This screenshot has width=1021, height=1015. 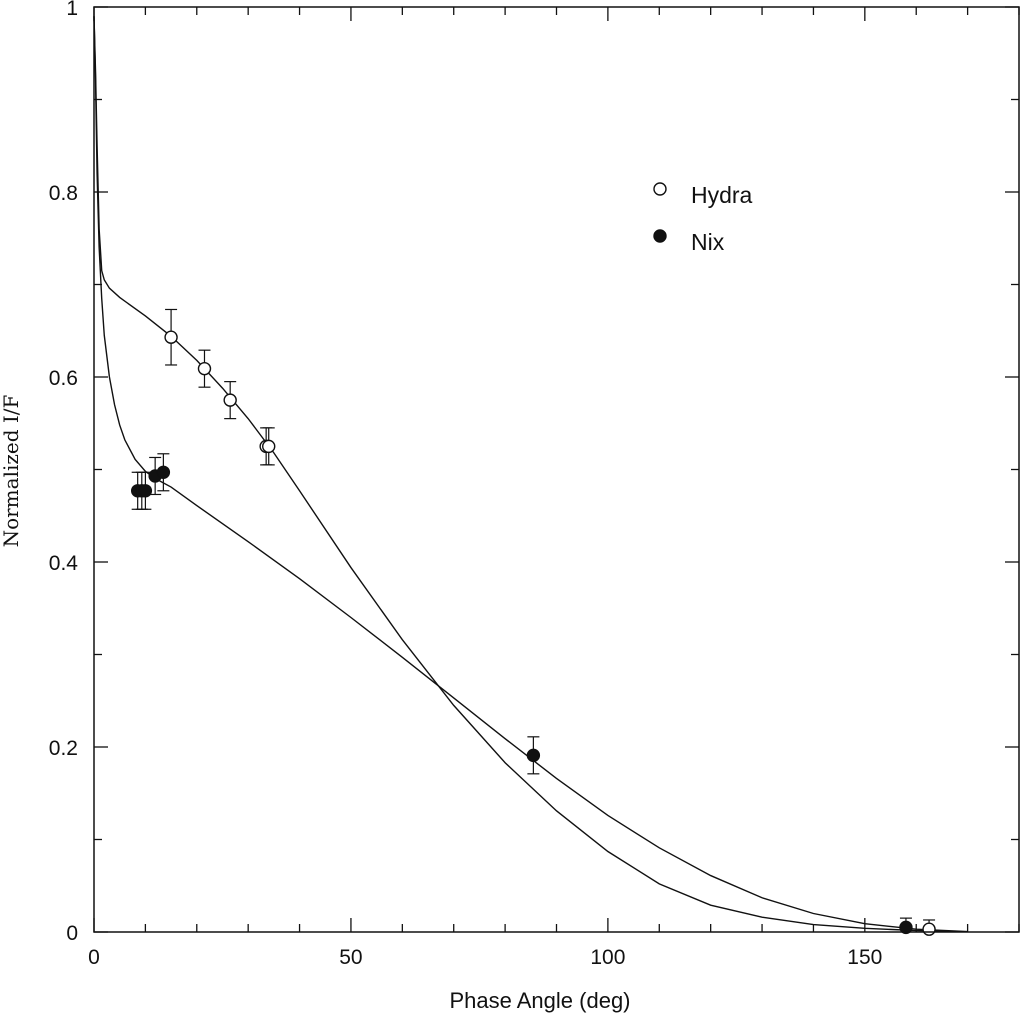 What do you see at coordinates (660, 189) in the screenshot?
I see `legend-hydra-marker` at bounding box center [660, 189].